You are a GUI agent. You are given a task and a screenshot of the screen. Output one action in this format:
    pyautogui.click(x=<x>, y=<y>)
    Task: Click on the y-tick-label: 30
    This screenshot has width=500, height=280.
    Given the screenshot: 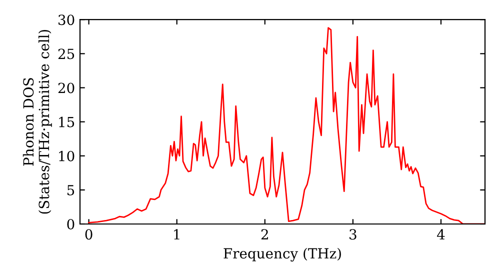 What is the action you would take?
    pyautogui.click(x=66, y=20)
    